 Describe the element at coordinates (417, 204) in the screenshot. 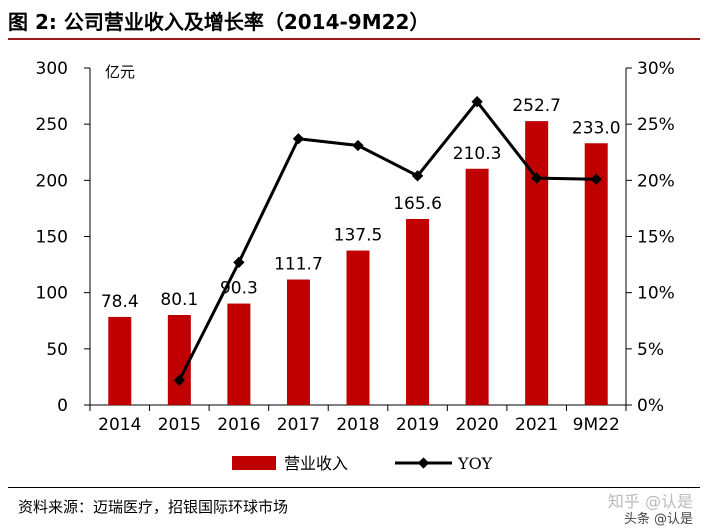

I see `bar-value-label: 165.6` at that location.